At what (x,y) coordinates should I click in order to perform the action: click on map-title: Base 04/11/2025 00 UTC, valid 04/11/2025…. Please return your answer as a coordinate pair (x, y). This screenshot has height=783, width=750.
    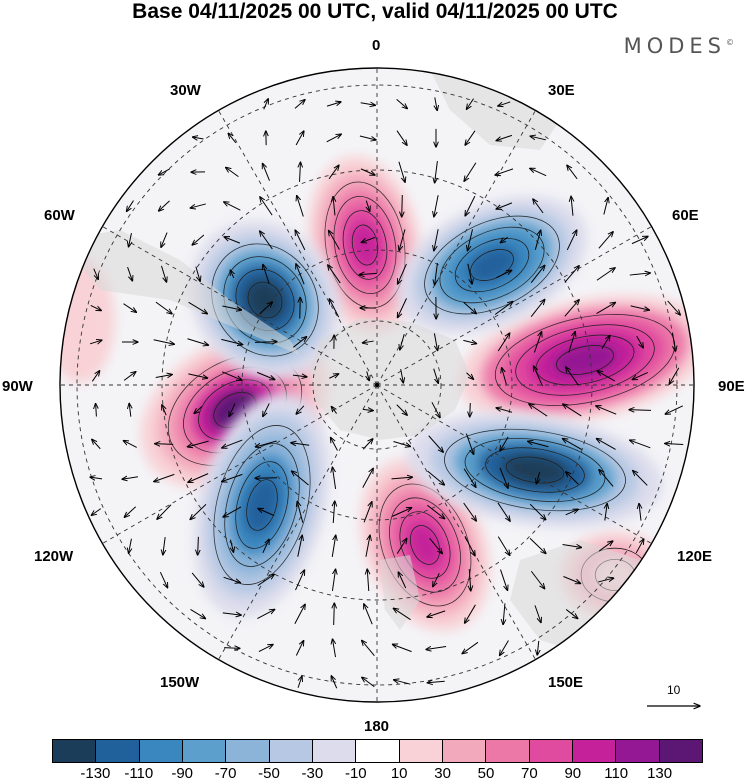
    Looking at the image, I should click on (375, 11).